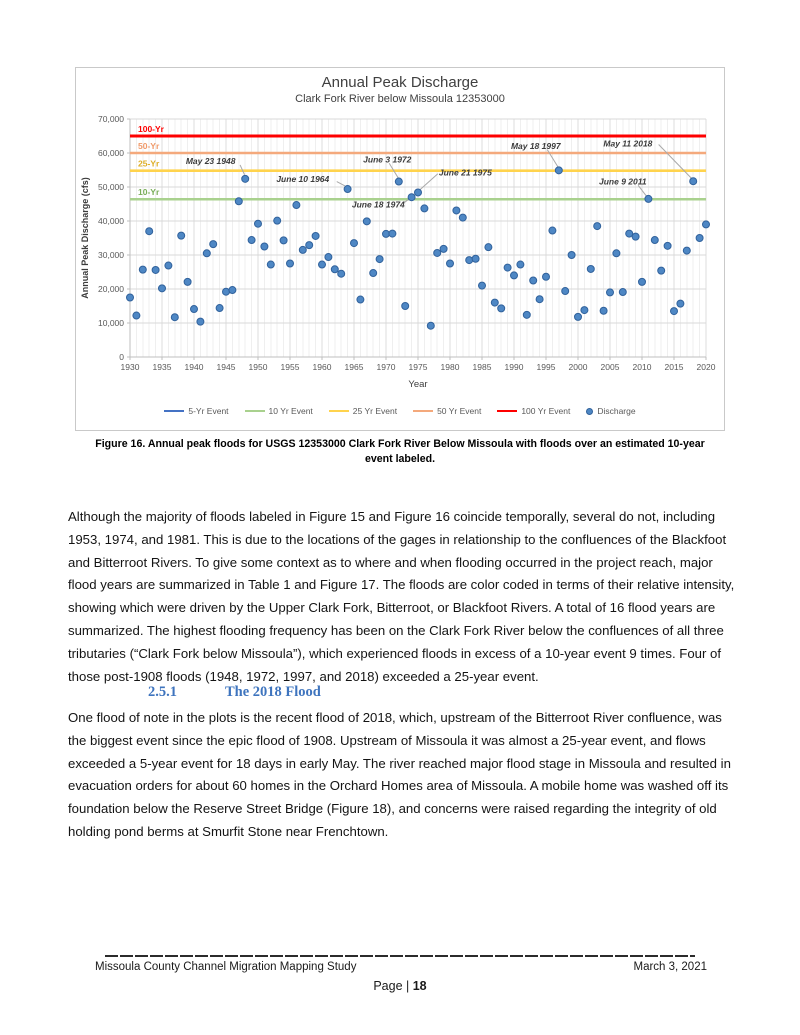 The height and width of the screenshot is (1035, 800). Describe the element at coordinates (674, 367) in the screenshot. I see `svg-text: 2015` at that location.